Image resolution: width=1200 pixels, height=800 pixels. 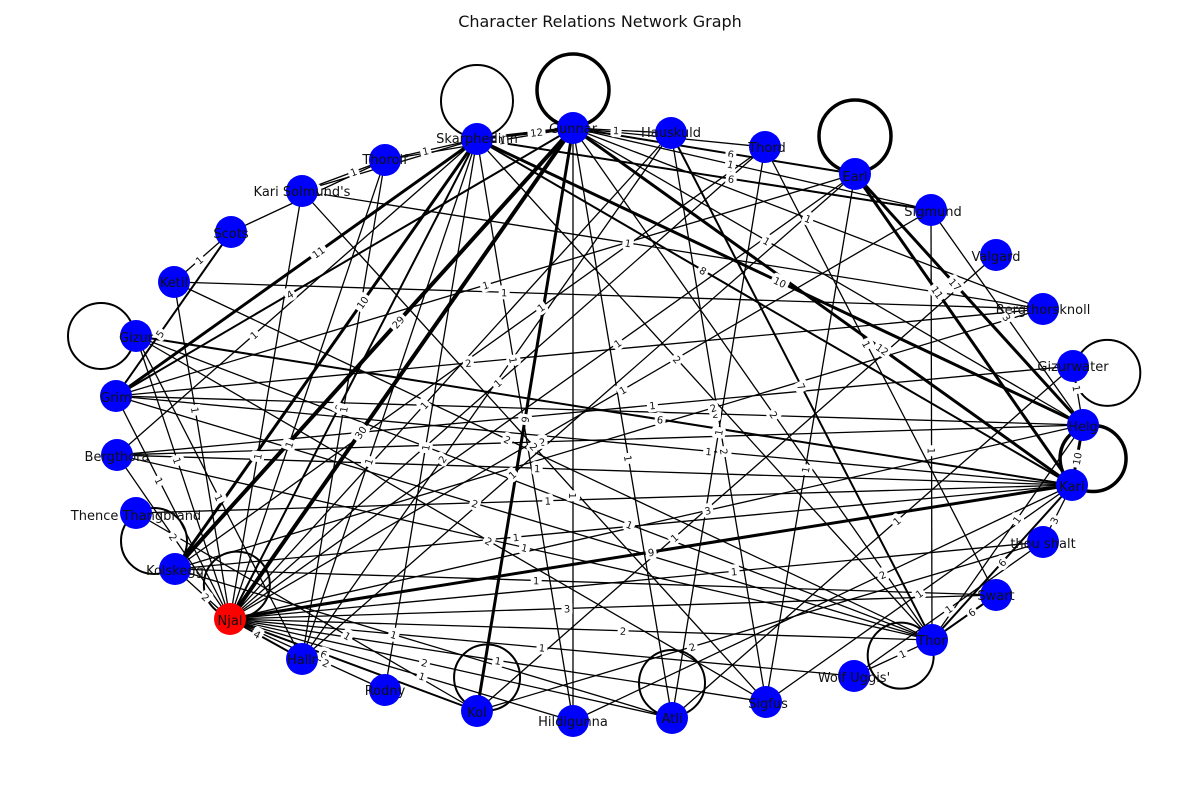 I want to click on edge-weight-label: 7, so click(x=801, y=386).